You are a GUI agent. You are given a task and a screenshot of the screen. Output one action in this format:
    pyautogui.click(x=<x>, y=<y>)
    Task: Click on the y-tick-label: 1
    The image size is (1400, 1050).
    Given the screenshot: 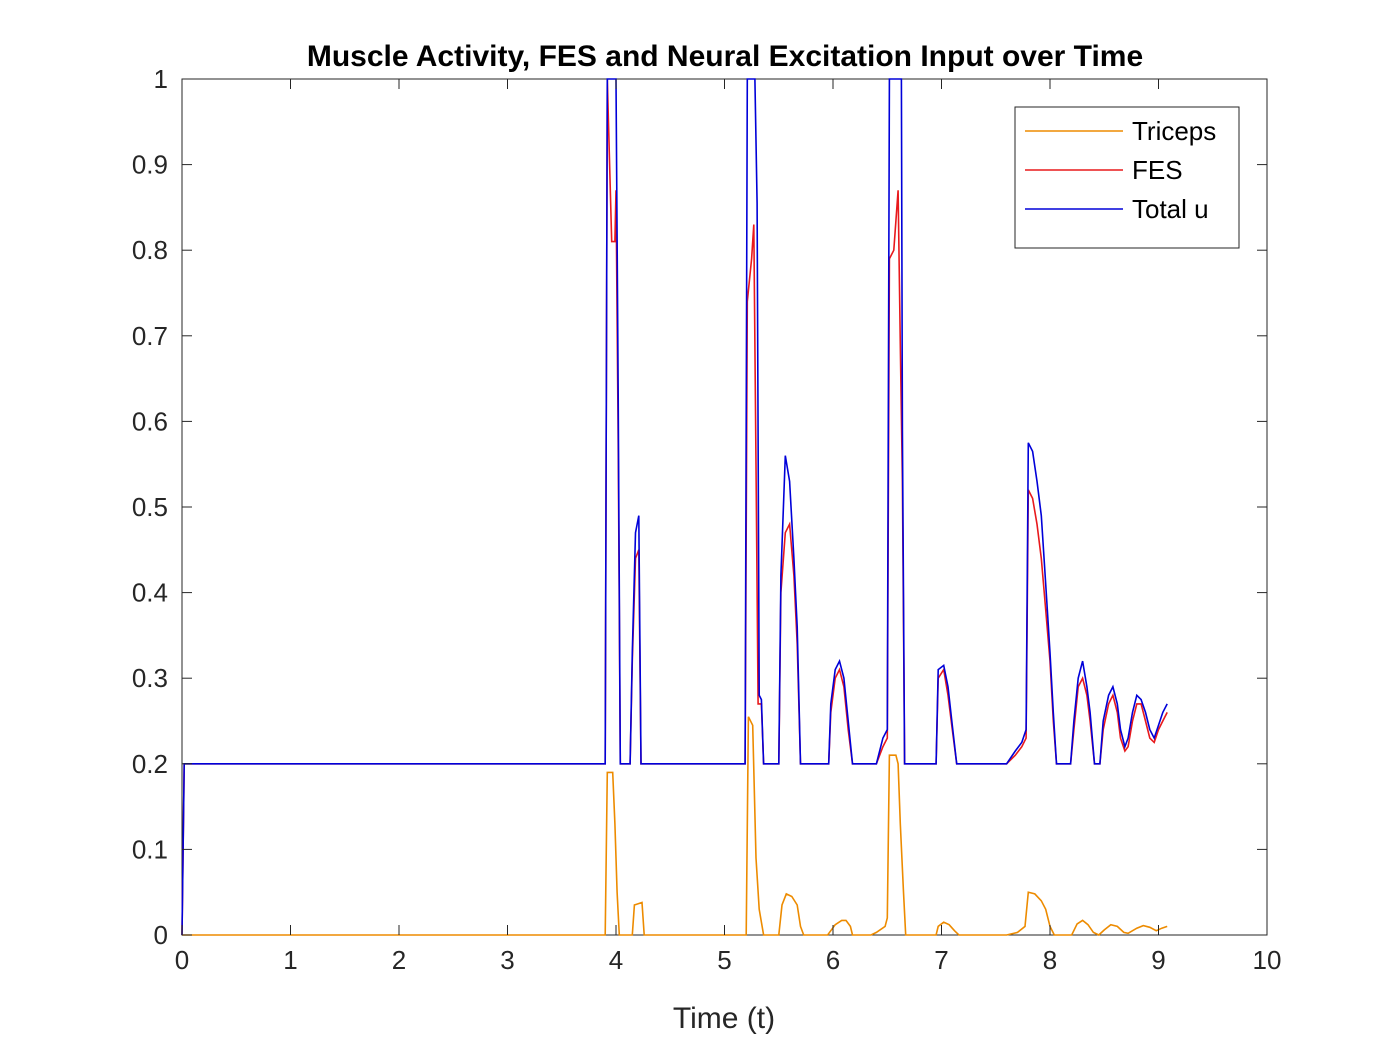 What is the action you would take?
    pyautogui.click(x=161, y=79)
    